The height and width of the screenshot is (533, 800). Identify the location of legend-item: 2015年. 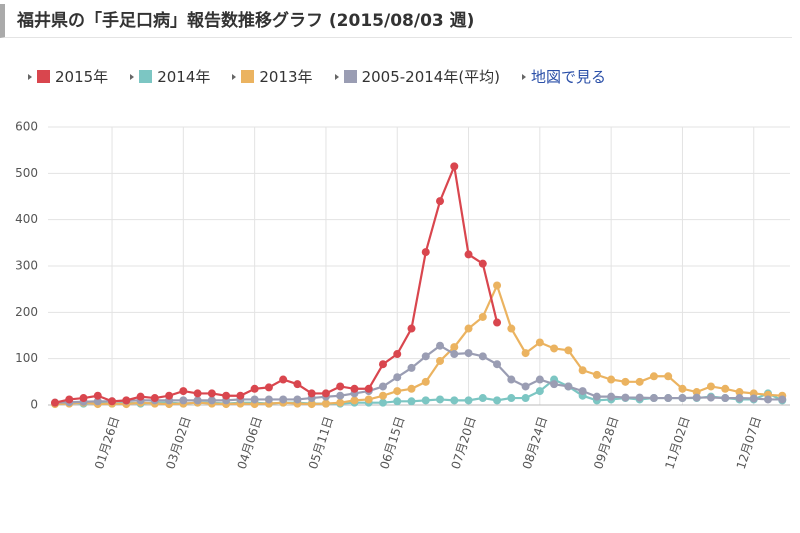
(68, 76).